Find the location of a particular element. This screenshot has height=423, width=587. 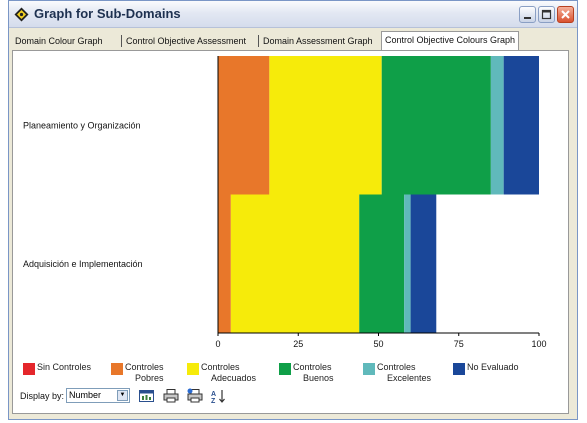

legend-label: Controles Buenos is located at coordinates (323, 373).